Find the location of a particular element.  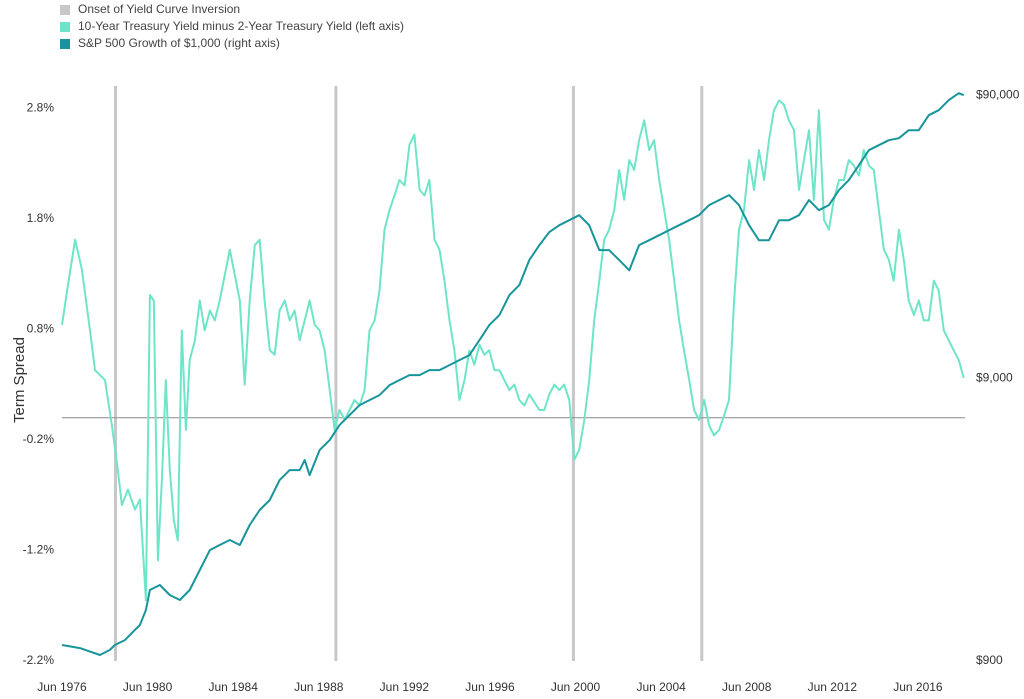

x-tick-label: Jun 2008 is located at coordinates (747, 687).